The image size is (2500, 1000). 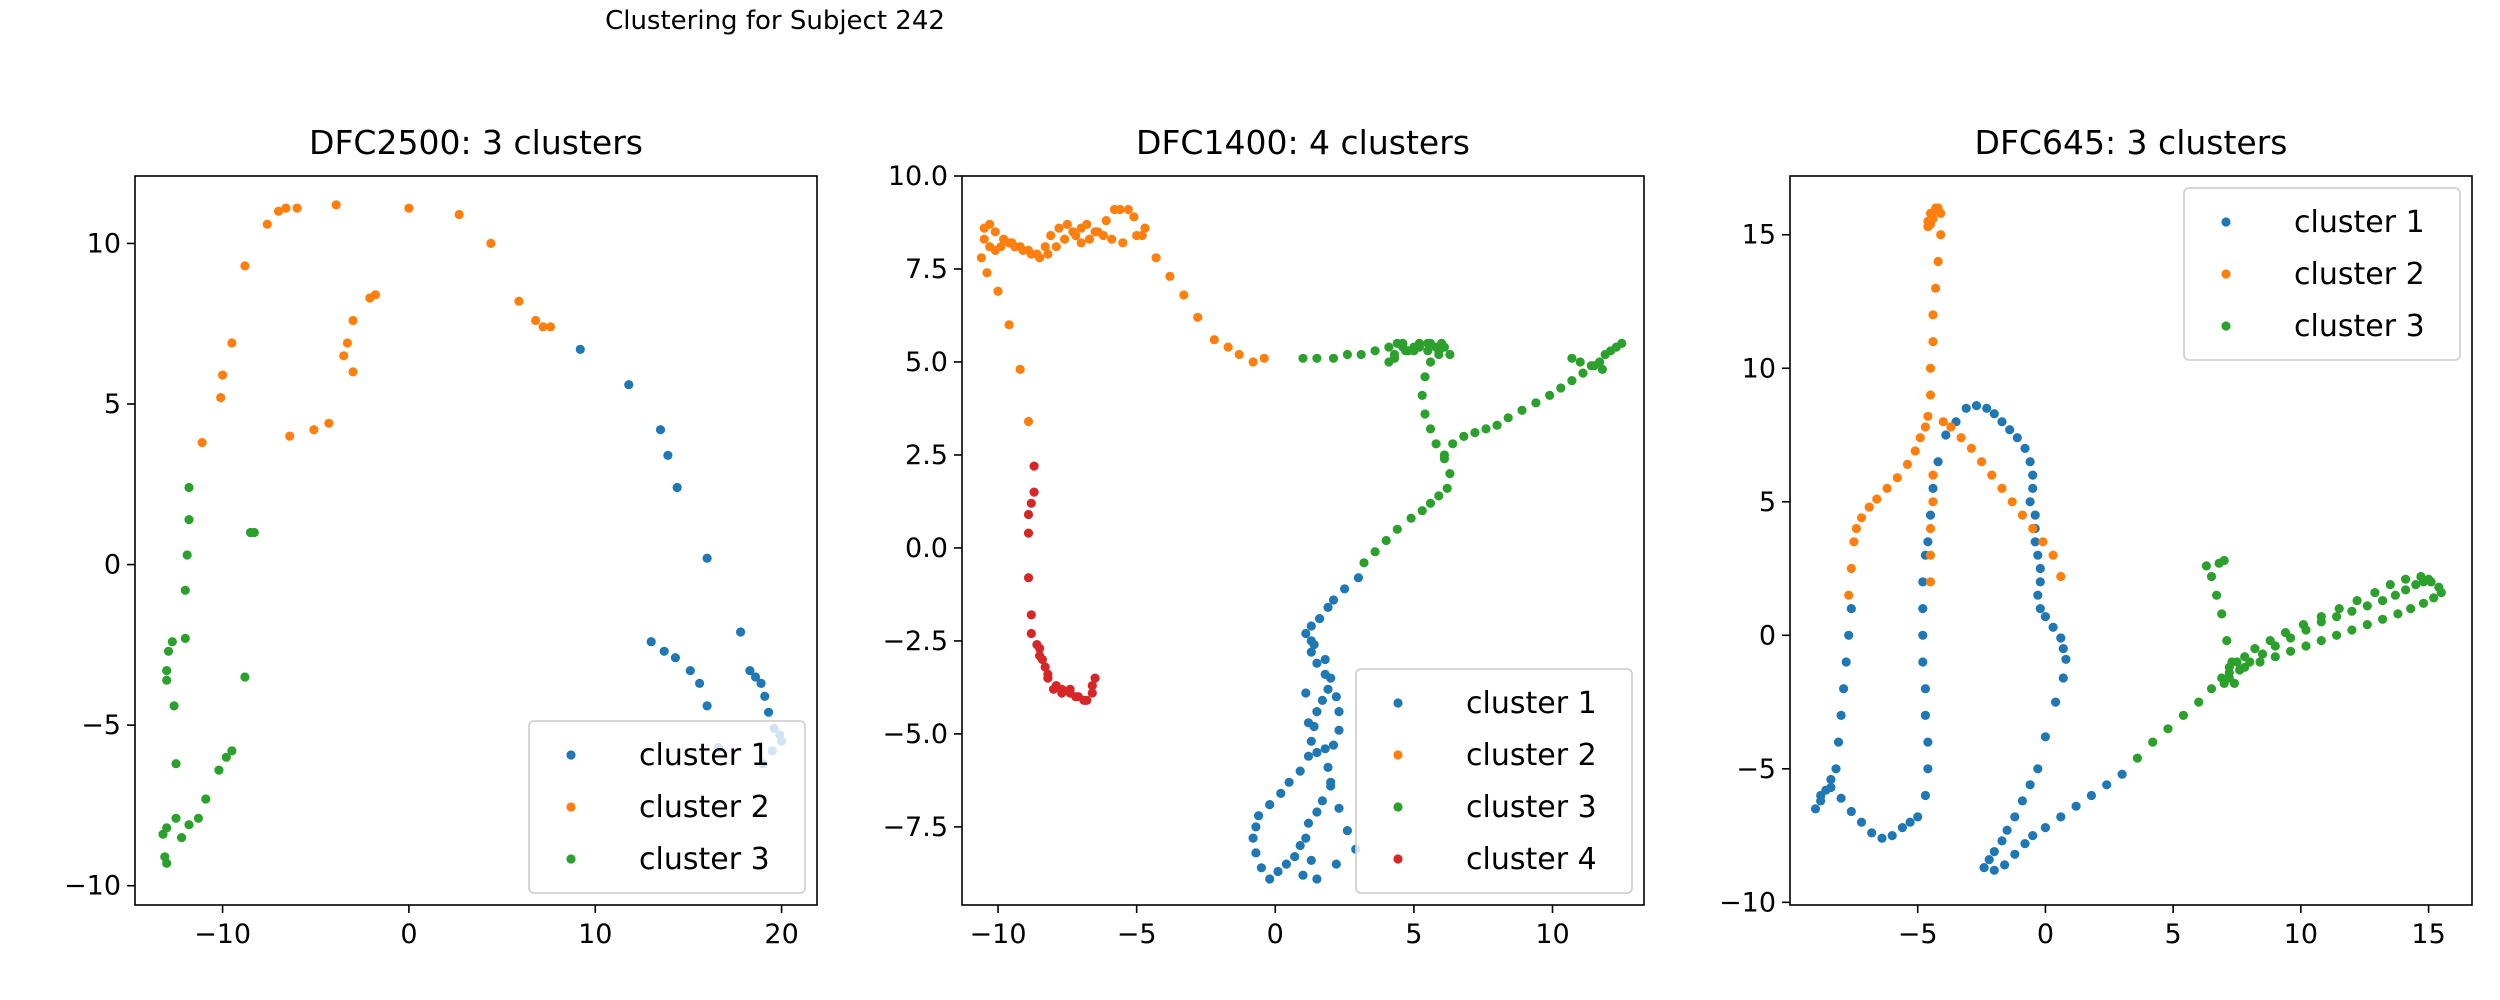 I want to click on y-tick-label: 10.0, so click(x=918, y=176).